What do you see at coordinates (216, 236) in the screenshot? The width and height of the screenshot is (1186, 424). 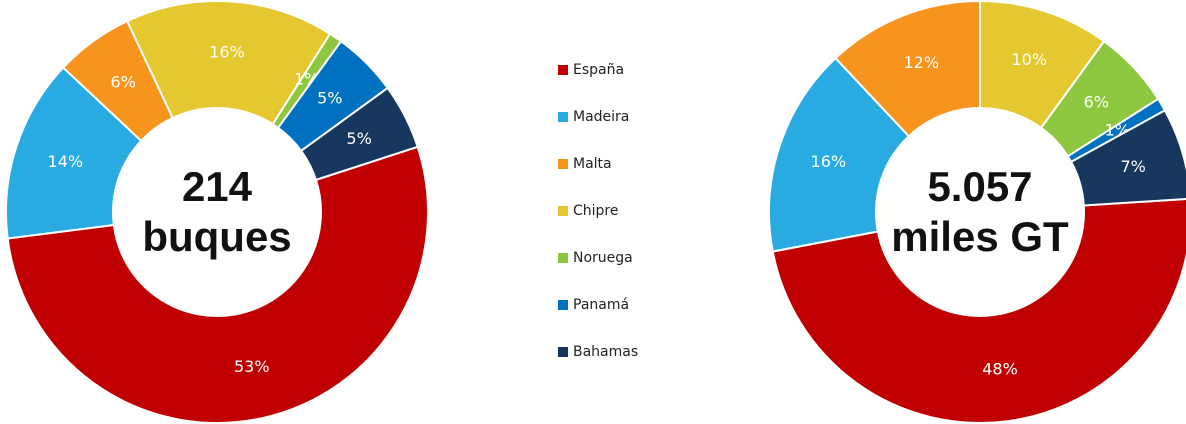 I see `center-label: buques` at bounding box center [216, 236].